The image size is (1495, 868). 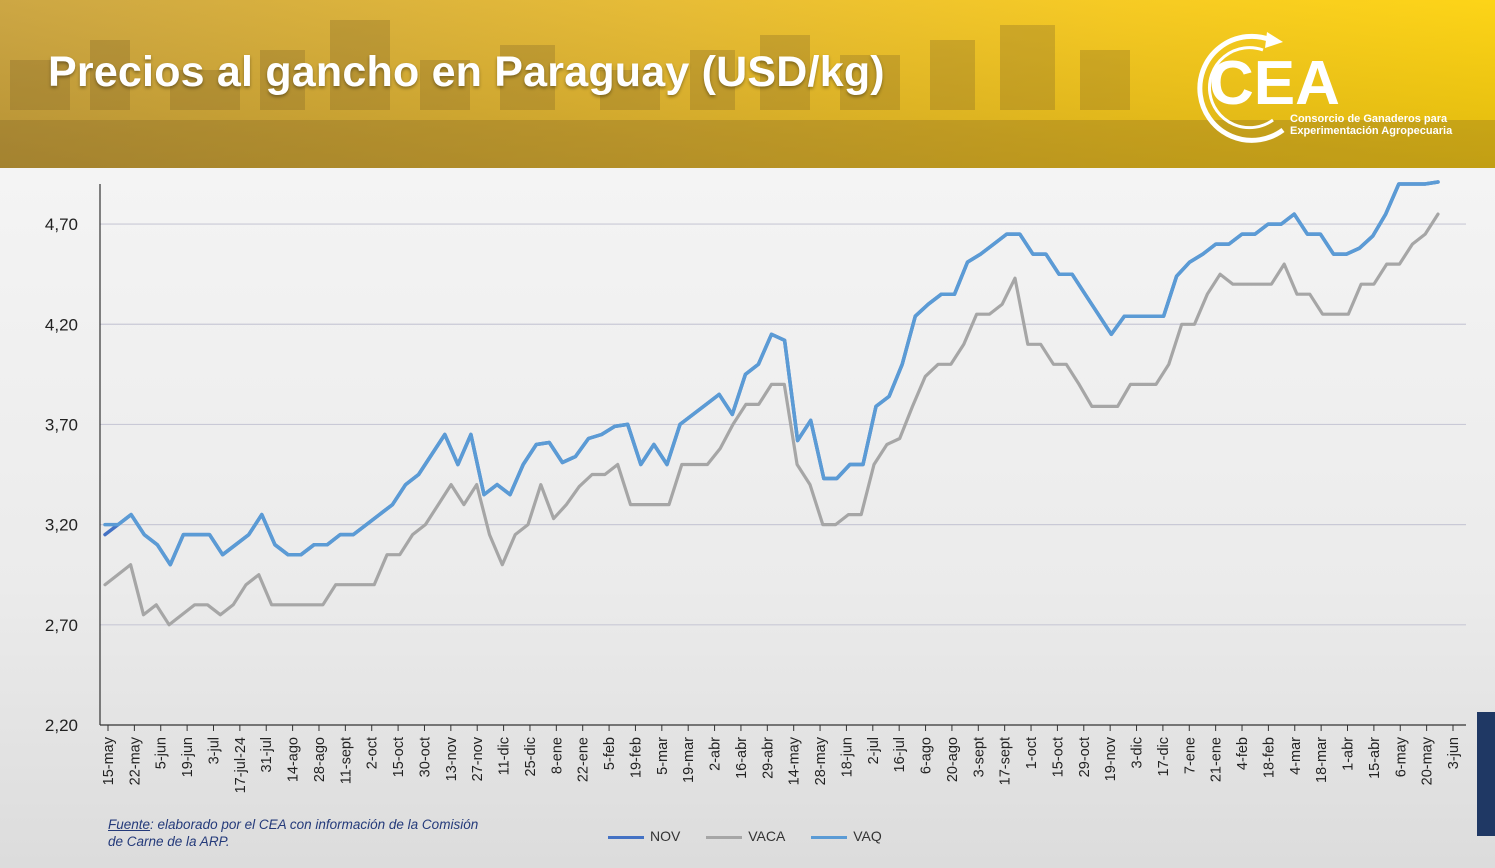 I want to click on page-title: Precios al gancho en Paraguay (USD/kg), so click(x=466, y=72).